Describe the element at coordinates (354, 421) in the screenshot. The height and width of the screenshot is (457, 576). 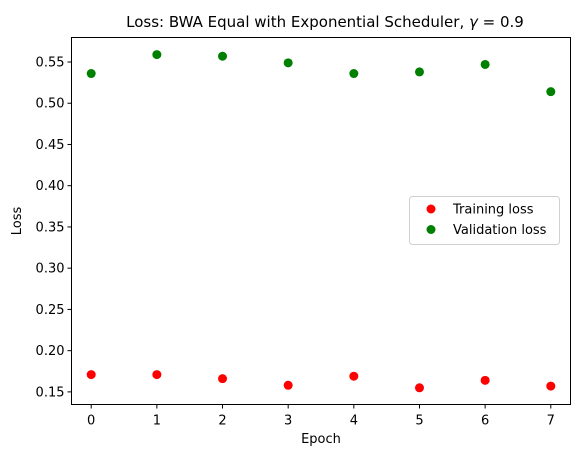
I see `x-tick-label: 4` at that location.